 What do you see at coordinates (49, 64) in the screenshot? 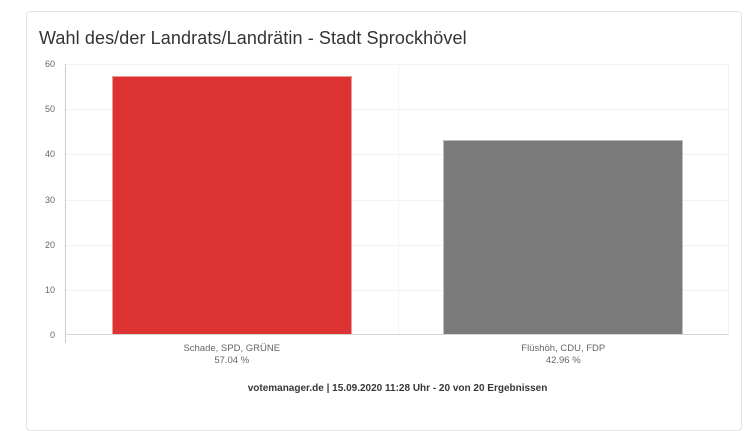
I see `y-tick-label: 60` at bounding box center [49, 64].